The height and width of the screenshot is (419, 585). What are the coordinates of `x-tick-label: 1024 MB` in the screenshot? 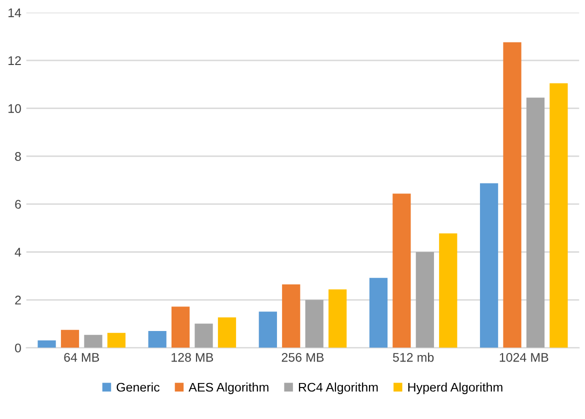 It's located at (524, 357).